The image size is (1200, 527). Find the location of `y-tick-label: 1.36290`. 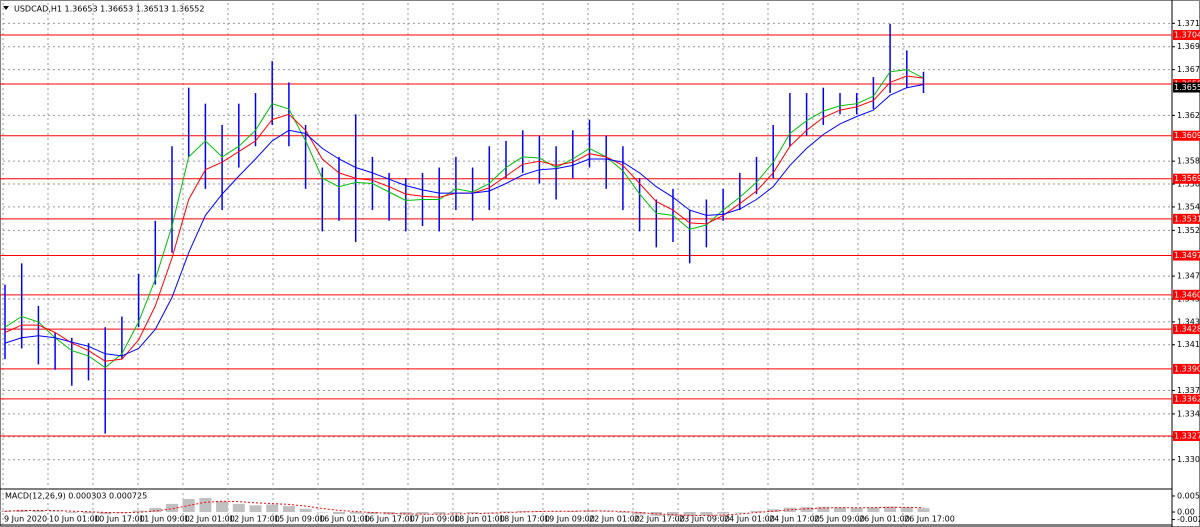

y-tick-label: 1.36290 is located at coordinates (1188, 115).